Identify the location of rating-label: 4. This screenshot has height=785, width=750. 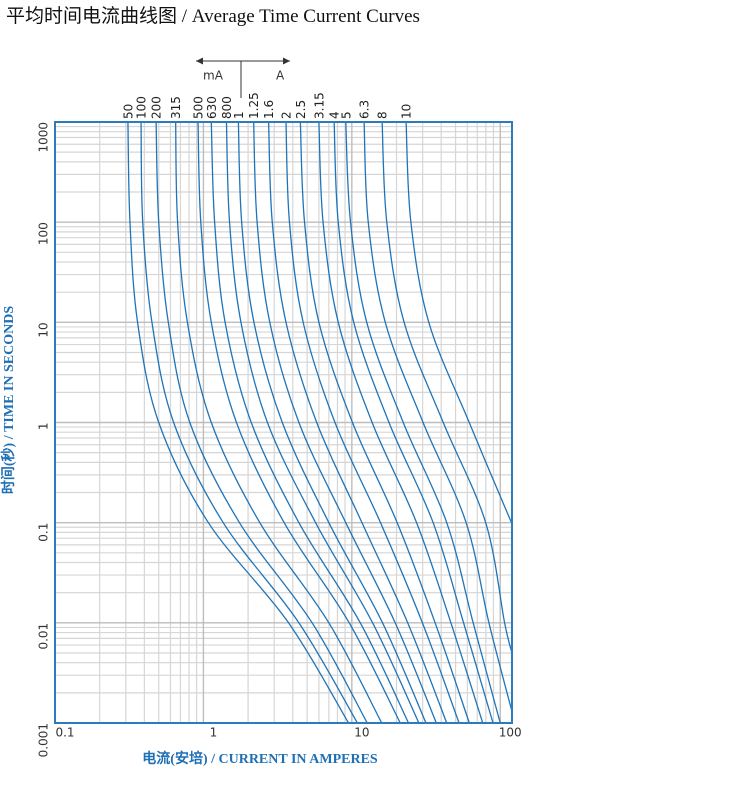
(335, 115).